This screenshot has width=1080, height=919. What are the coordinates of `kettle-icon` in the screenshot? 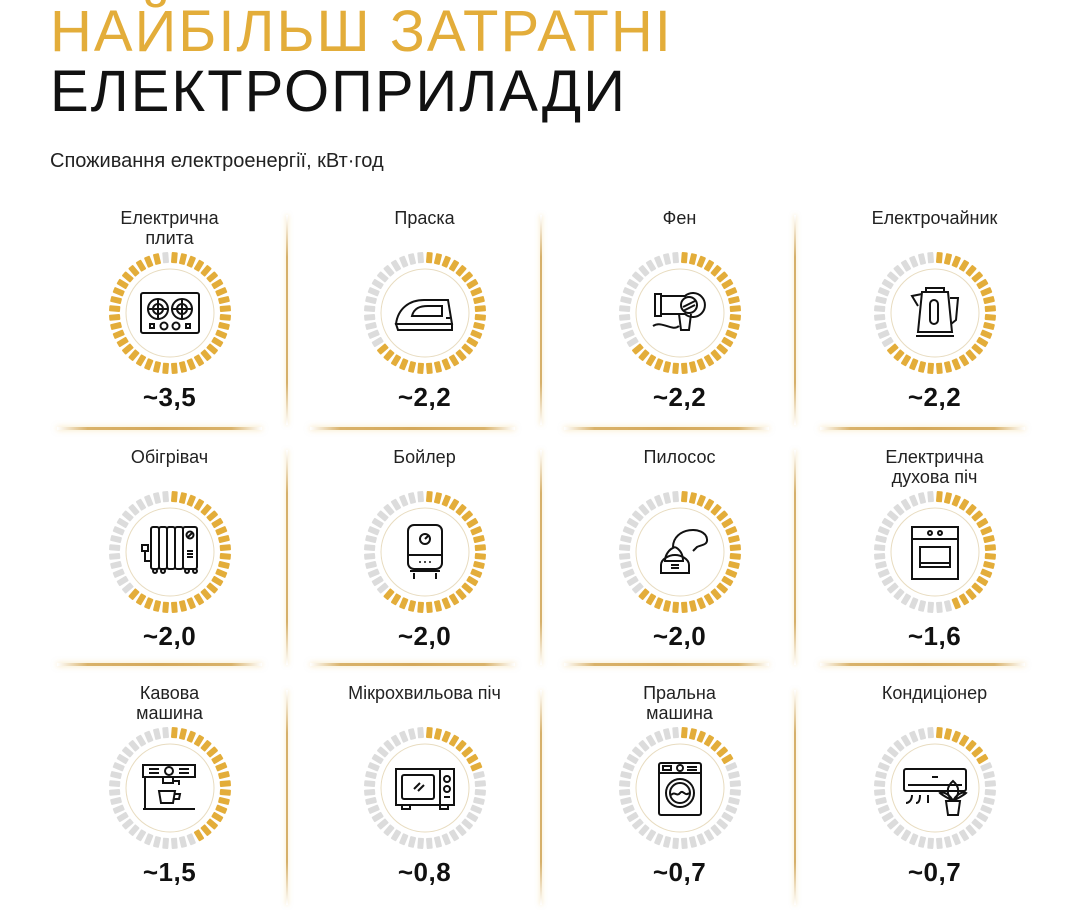 It's located at (934, 313).